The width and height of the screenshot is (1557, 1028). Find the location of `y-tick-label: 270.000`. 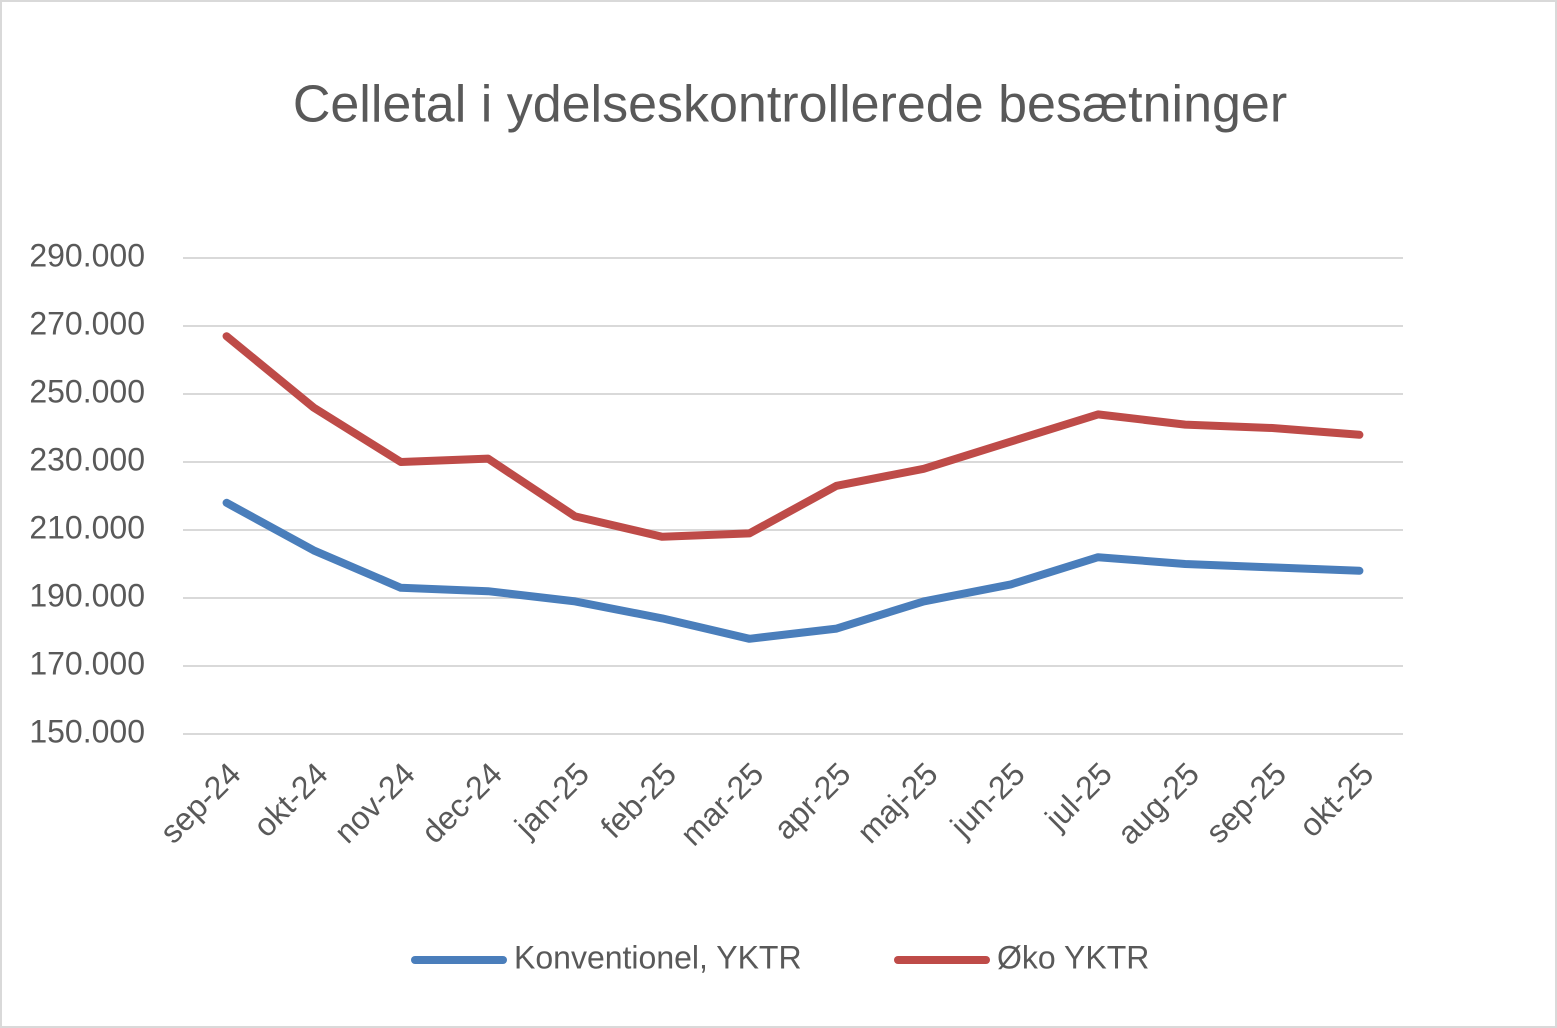

y-tick-label: 270.000 is located at coordinates (87, 323).